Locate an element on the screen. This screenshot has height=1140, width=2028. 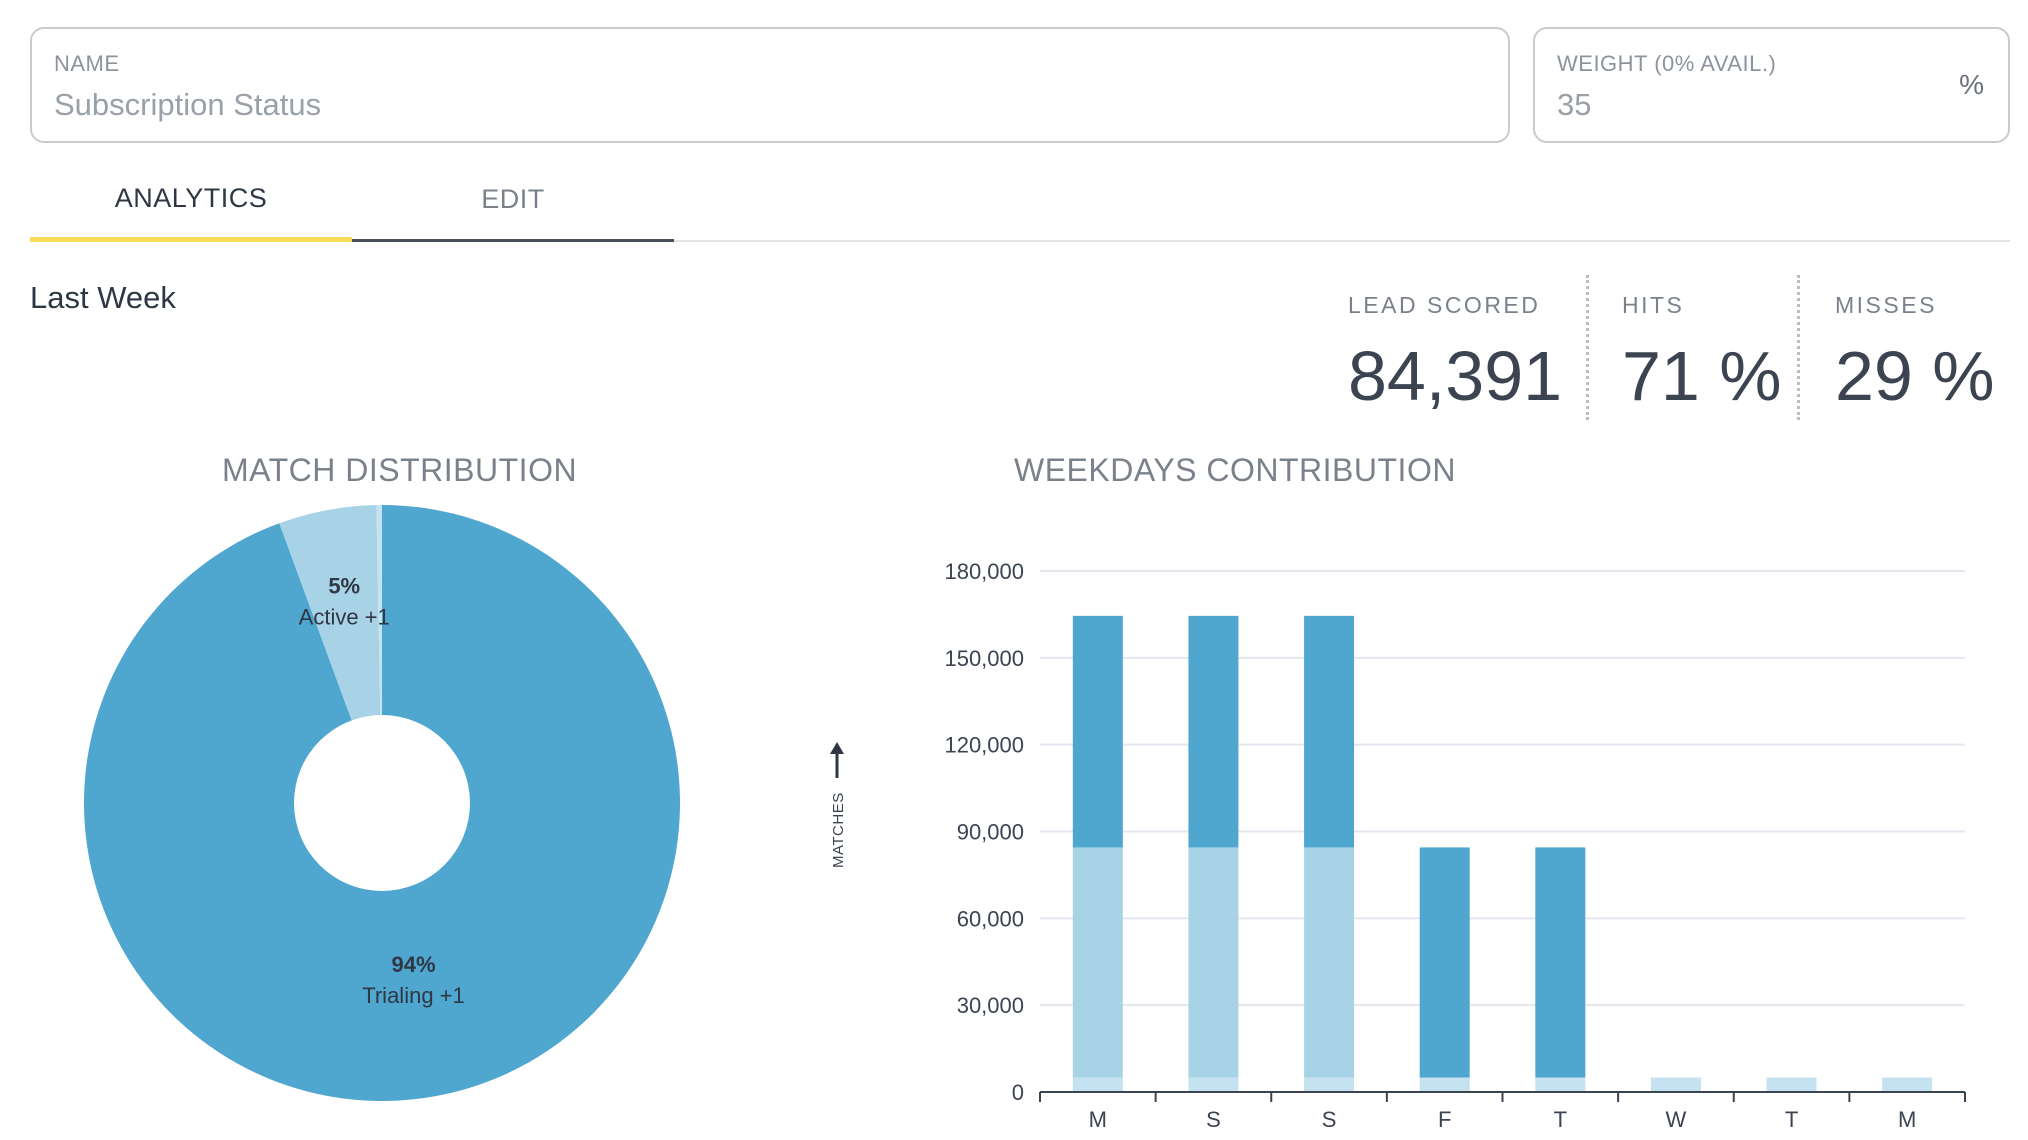
y-tick-label: 120,000 is located at coordinates (984, 745).